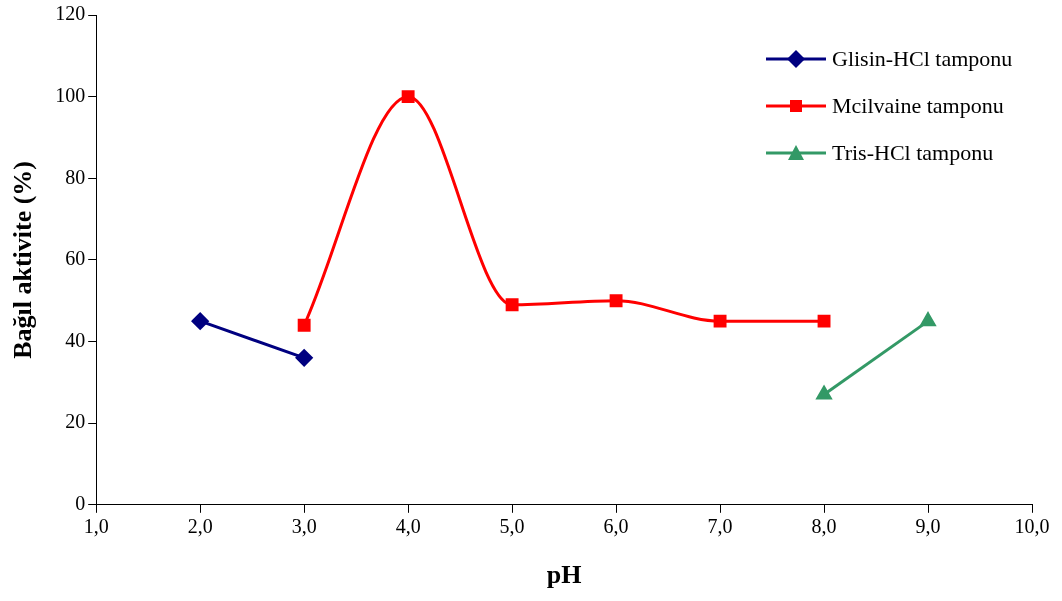  I want to click on y-tick-label: 0, so click(80, 503).